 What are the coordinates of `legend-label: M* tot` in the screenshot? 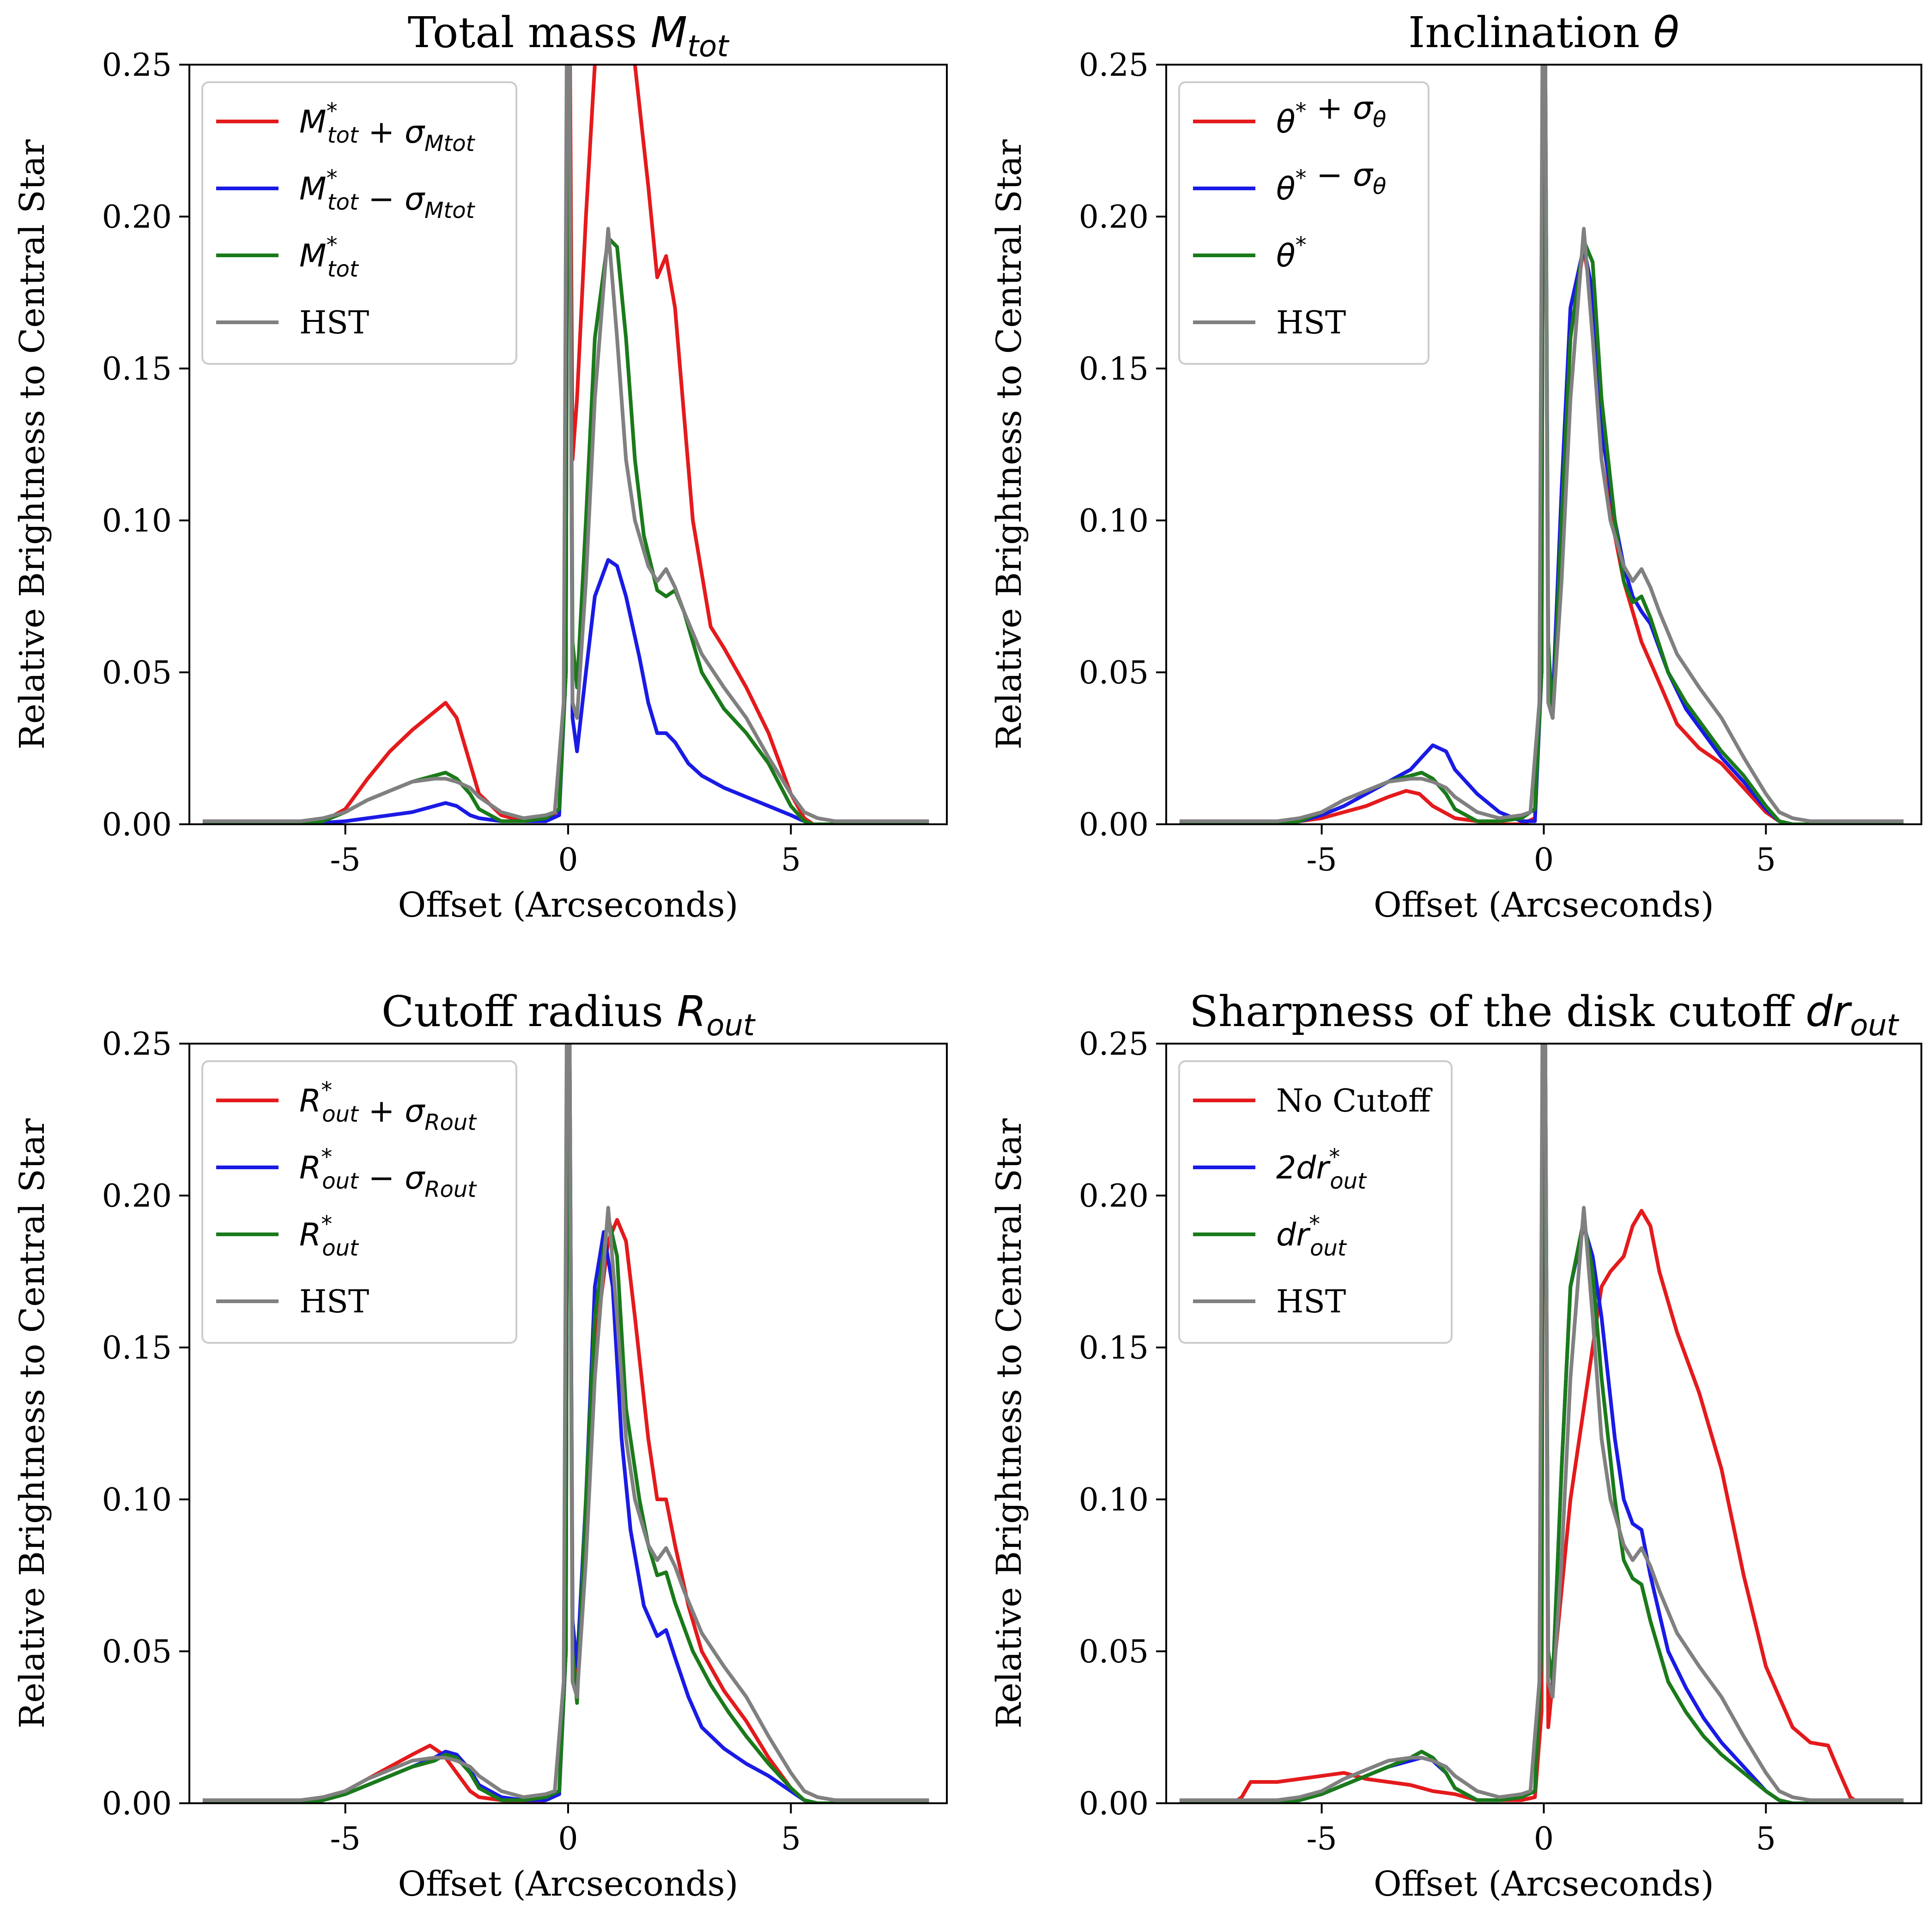 It's located at (329, 257).